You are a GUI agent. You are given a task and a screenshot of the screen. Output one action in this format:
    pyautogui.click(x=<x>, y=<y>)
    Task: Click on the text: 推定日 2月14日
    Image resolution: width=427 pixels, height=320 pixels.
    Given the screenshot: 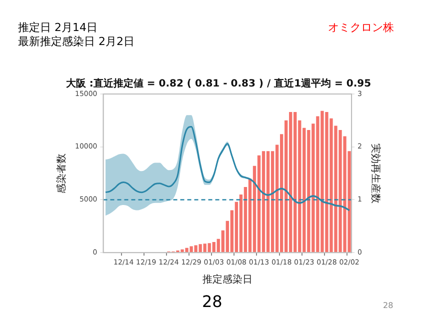 What is the action you would take?
    pyautogui.click(x=58, y=27)
    